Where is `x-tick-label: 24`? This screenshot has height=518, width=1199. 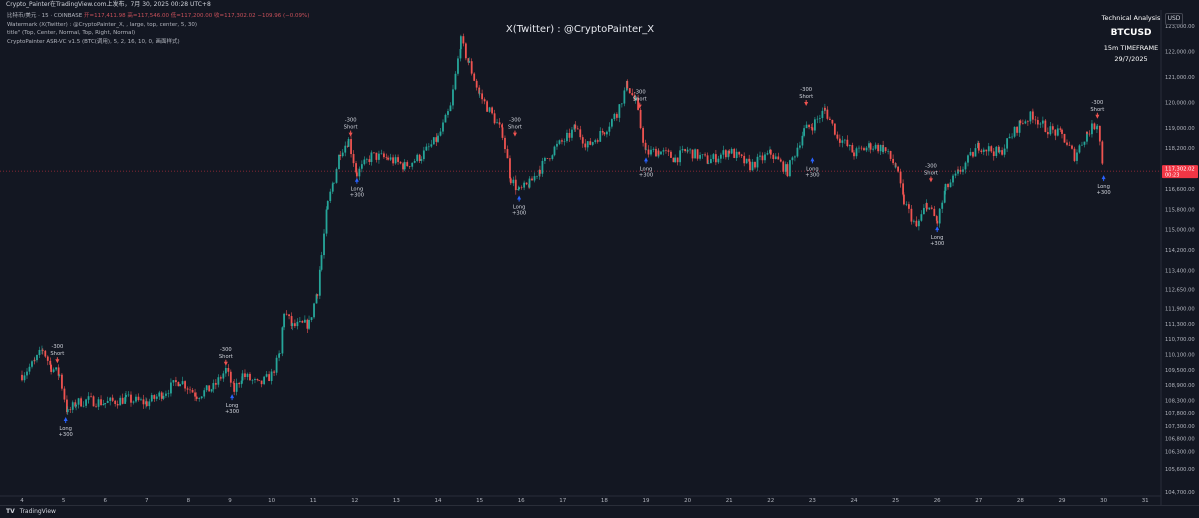
x-tick-label: 24 is located at coordinates (854, 501).